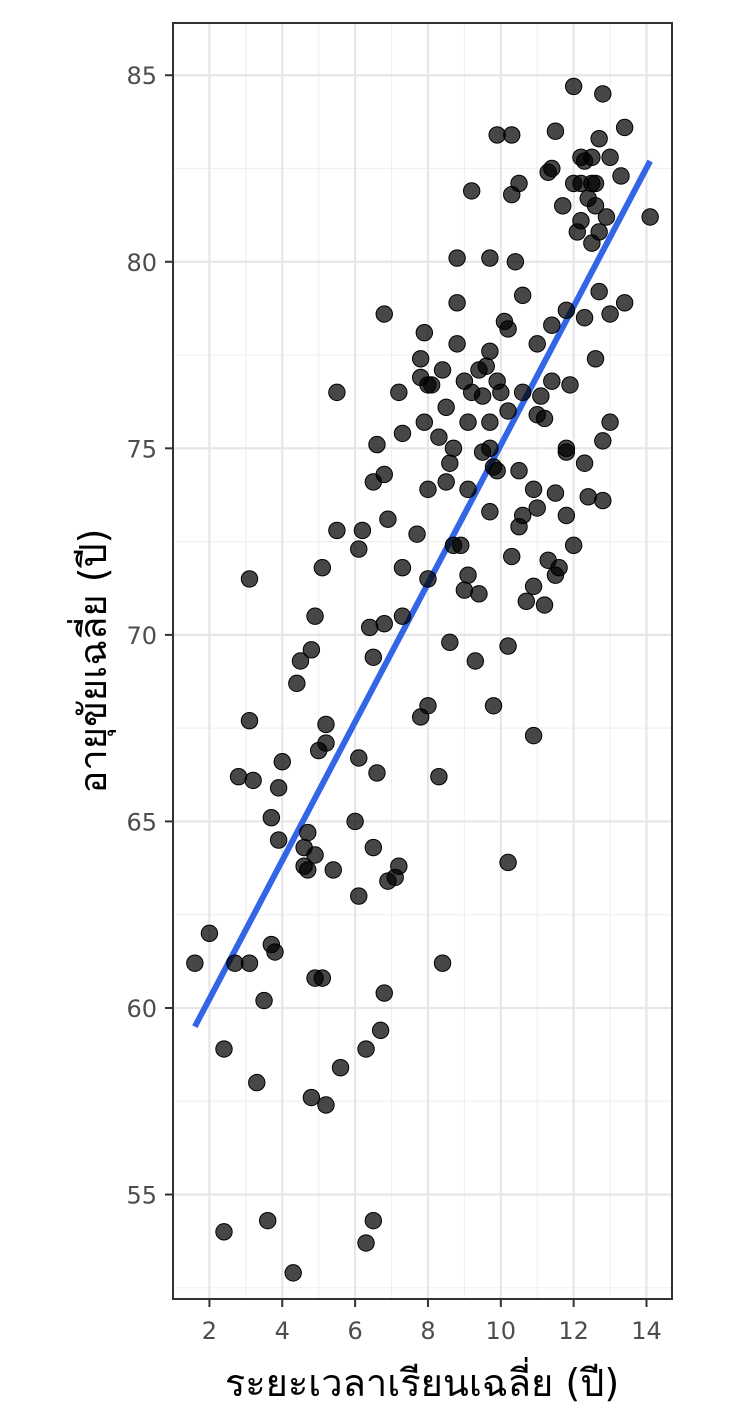  I want to click on y-axis: 55 60 65 70 75 80 85, so click(149, 636).